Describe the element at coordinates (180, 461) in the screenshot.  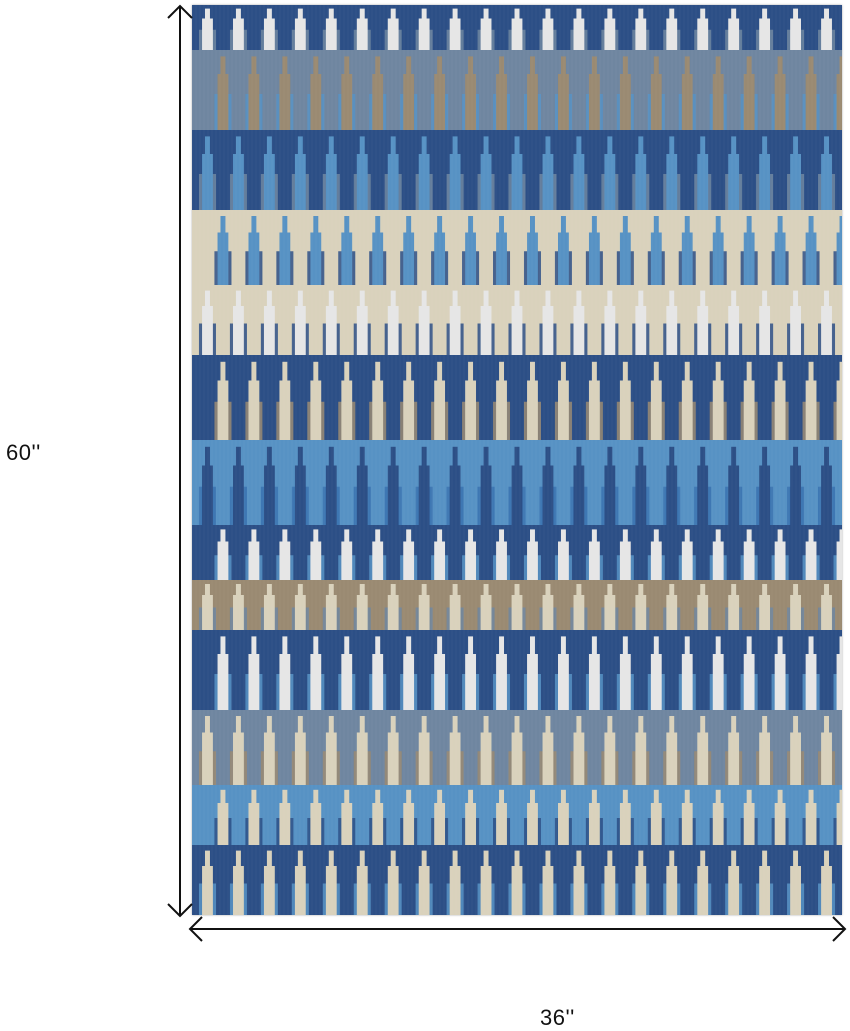
I see `height-dimension-line` at that location.